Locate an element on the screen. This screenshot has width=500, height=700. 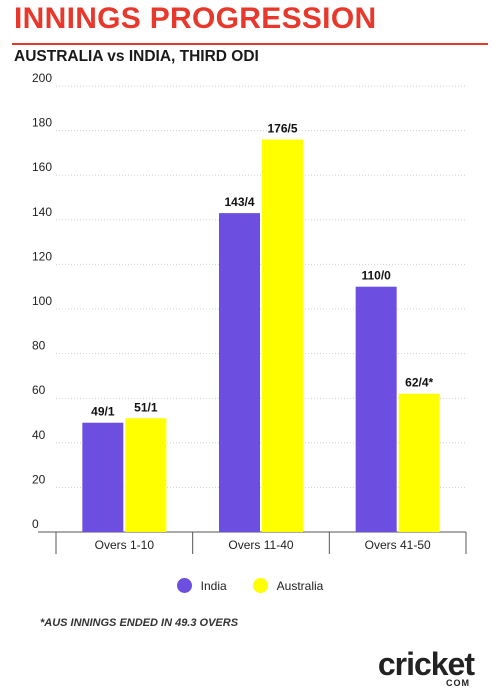
chart-subtitle: AUSTRALIA vs INDIA, THIRD ODI is located at coordinates (136, 56).